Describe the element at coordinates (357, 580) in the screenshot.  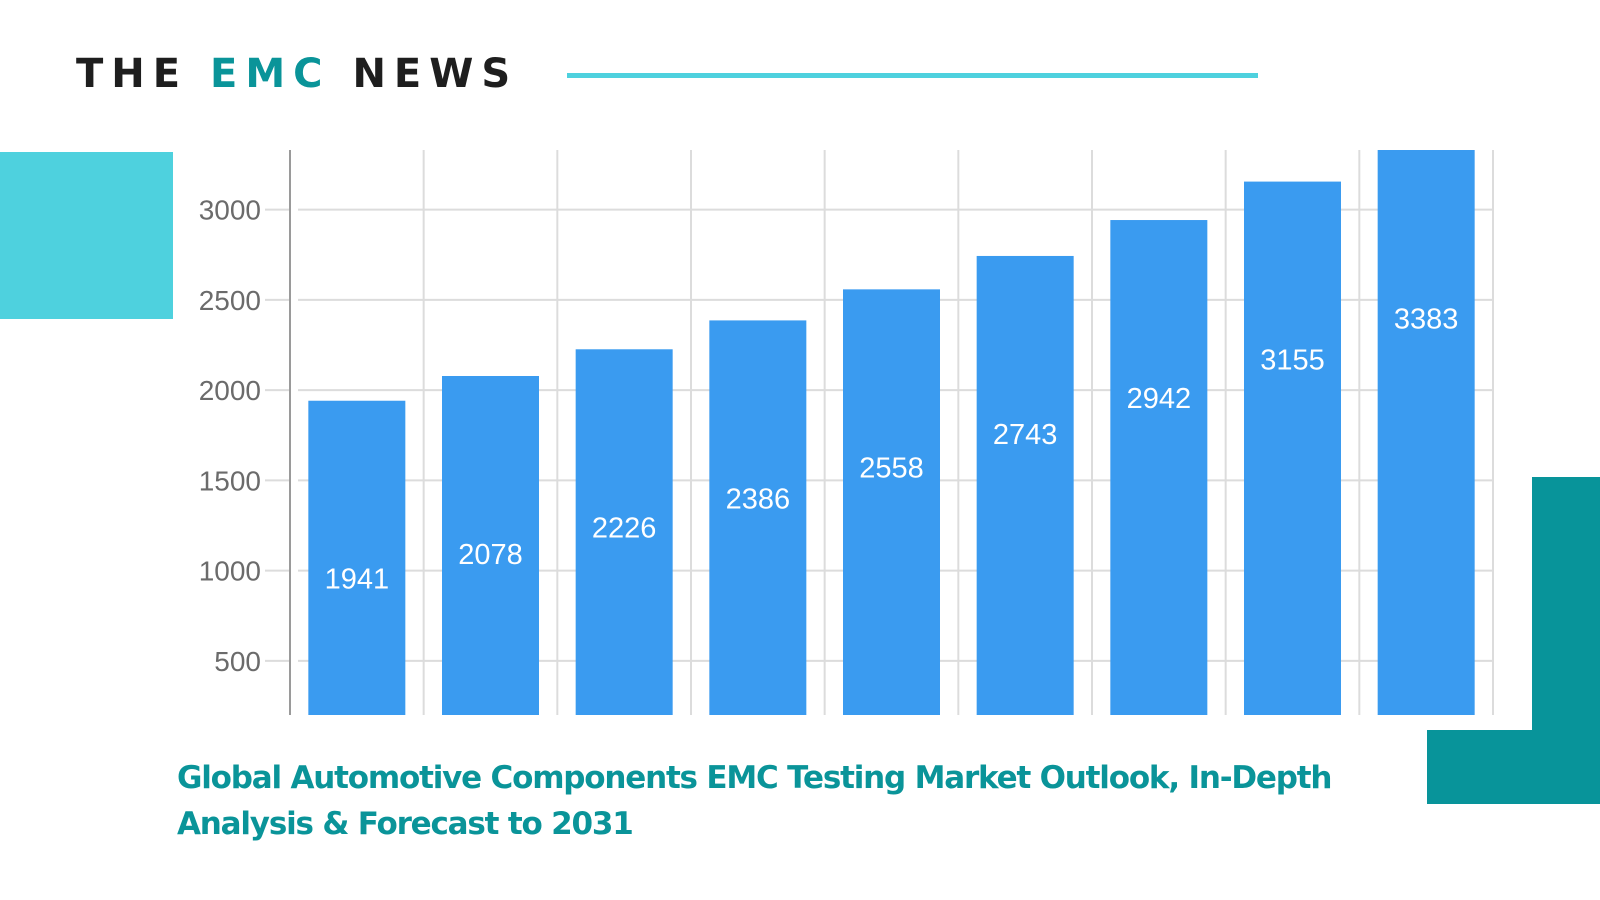
I see `bar-value-label: 1941` at that location.